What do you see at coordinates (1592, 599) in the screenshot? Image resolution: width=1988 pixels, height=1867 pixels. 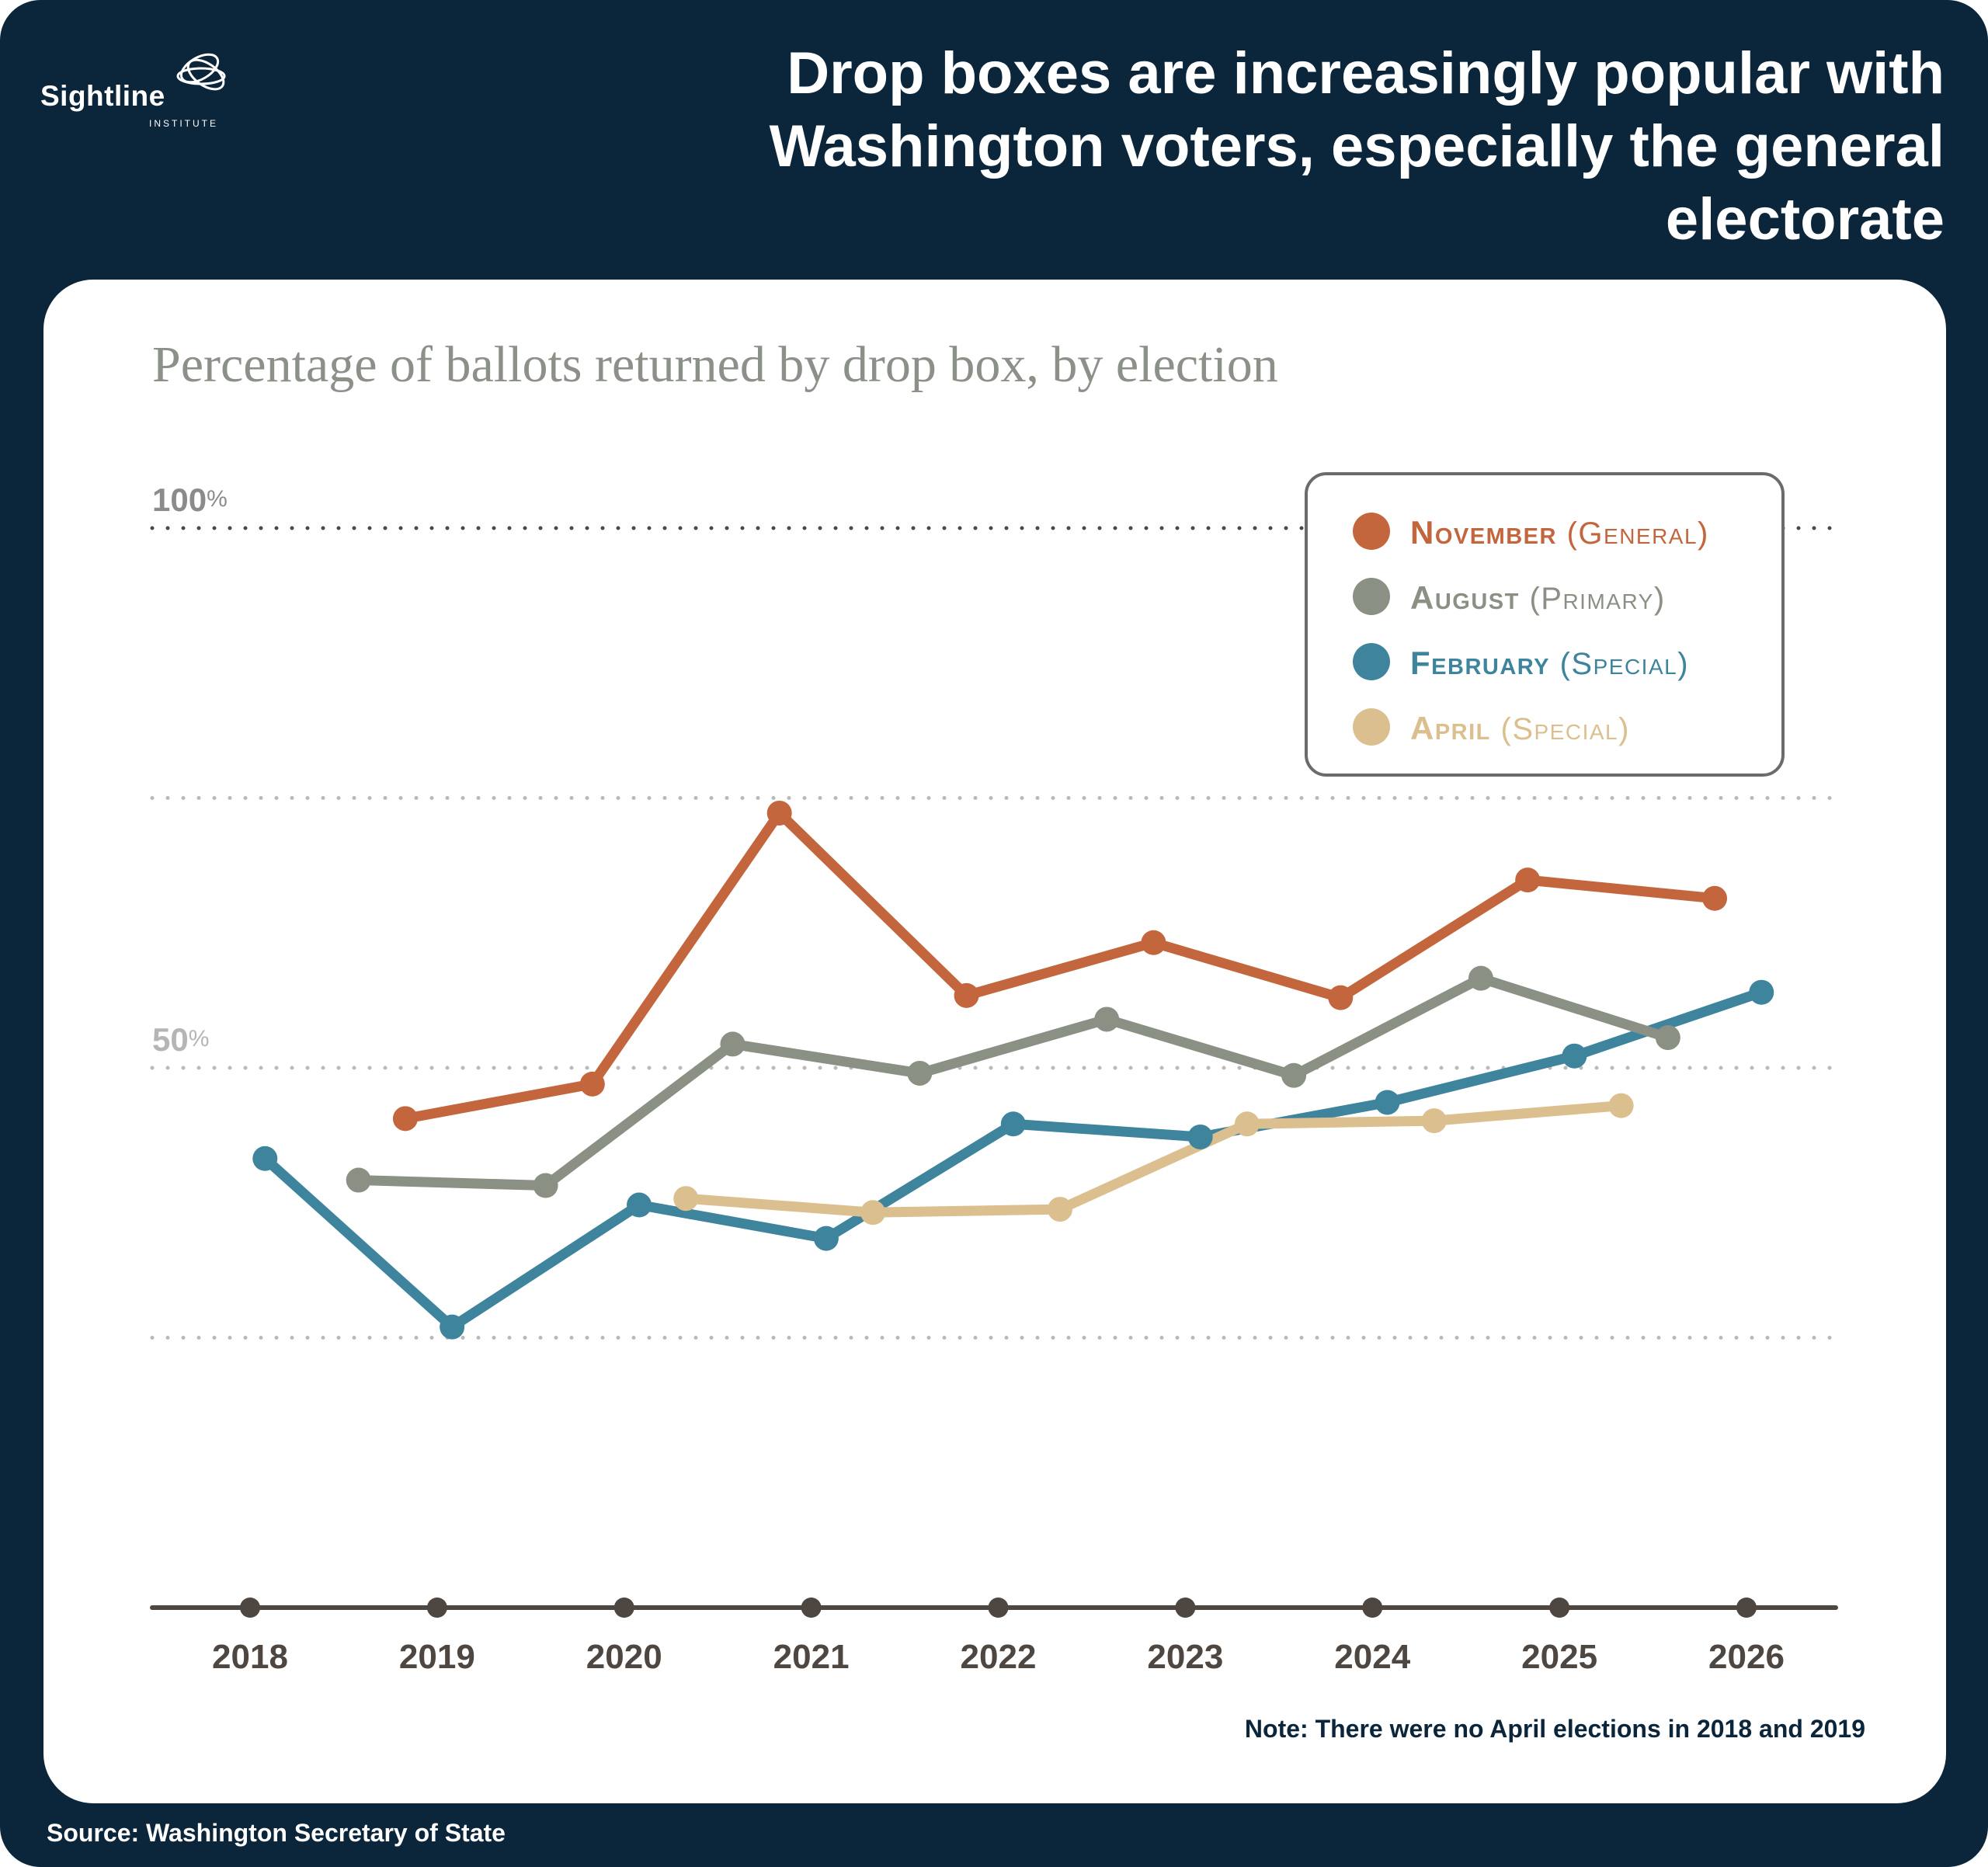 I see `legend-series-qualifier: (Primary)` at bounding box center [1592, 599].